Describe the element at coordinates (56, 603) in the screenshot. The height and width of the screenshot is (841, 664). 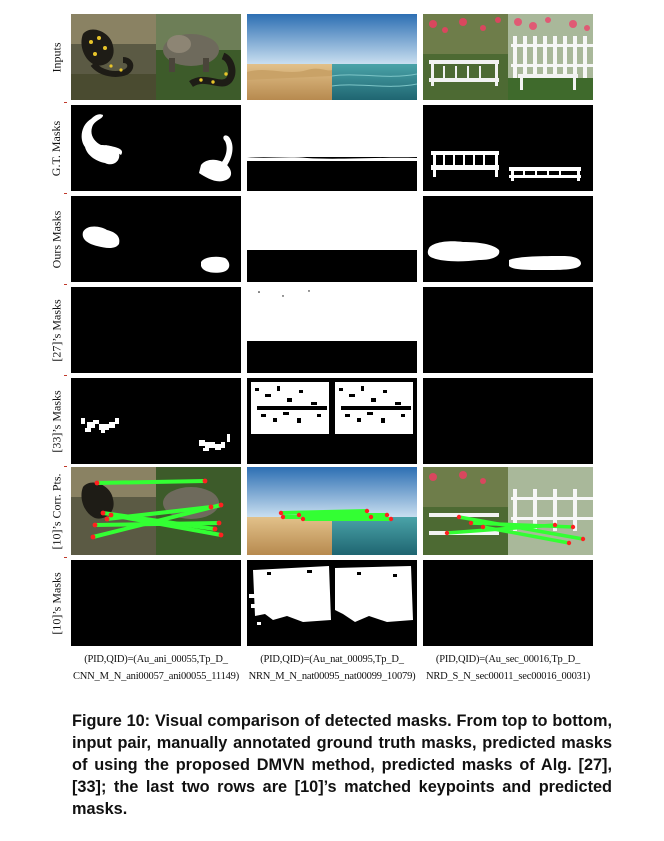
I see `row-label-10: [10]’s Masks` at that location.